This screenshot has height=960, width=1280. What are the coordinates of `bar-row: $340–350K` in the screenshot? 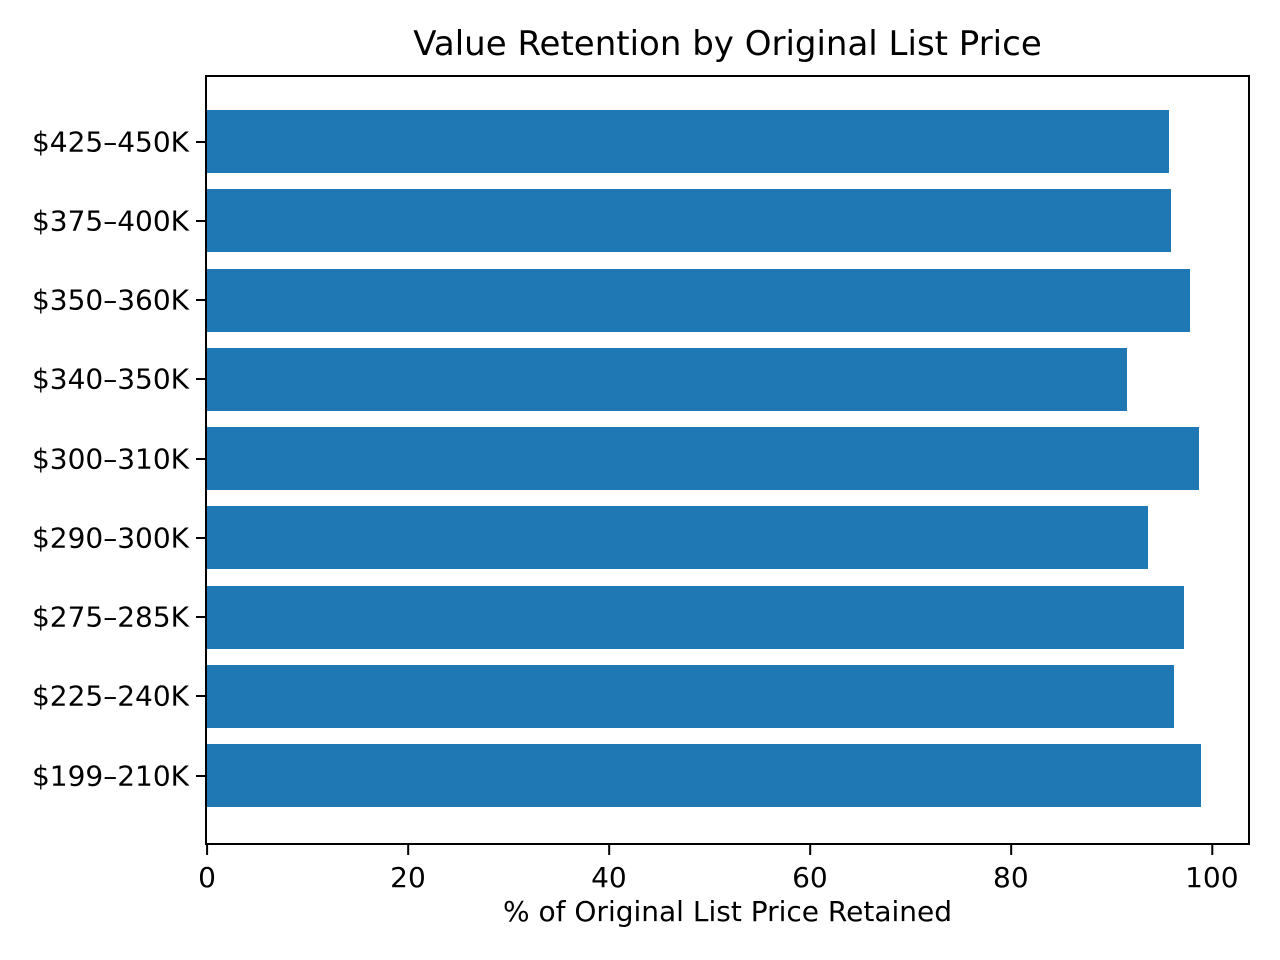 It's located at (640, 379).